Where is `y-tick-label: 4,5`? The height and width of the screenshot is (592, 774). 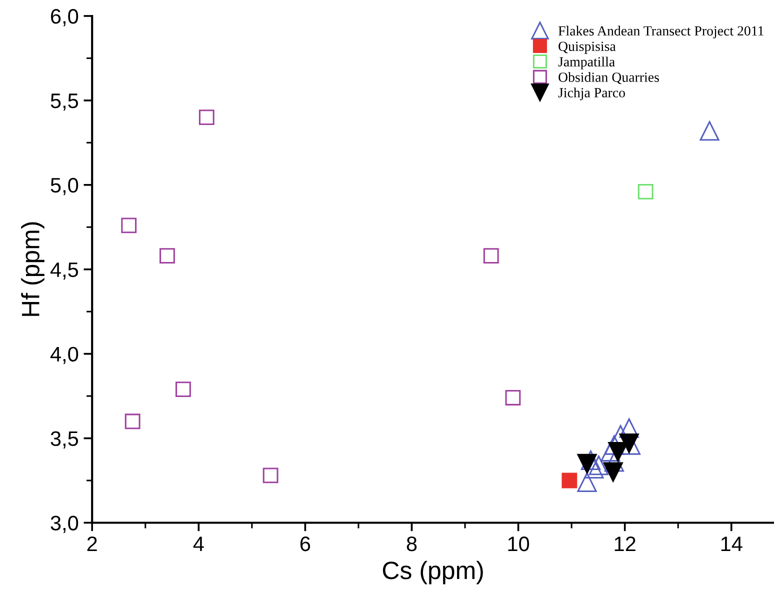 y-tick-label: 4,5 is located at coordinates (64, 271).